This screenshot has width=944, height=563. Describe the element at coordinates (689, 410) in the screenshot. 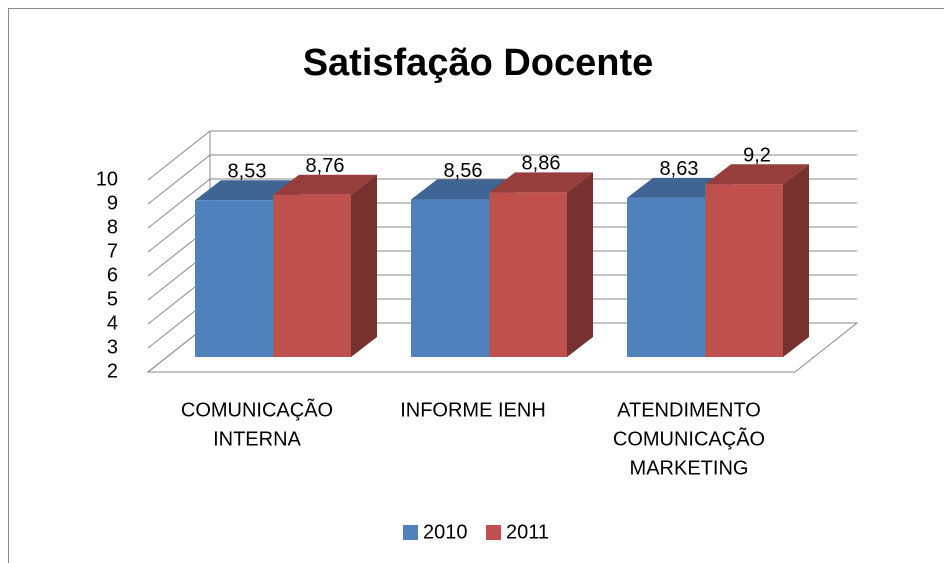

I see `x-tick-label: ATENDIMENTO` at that location.